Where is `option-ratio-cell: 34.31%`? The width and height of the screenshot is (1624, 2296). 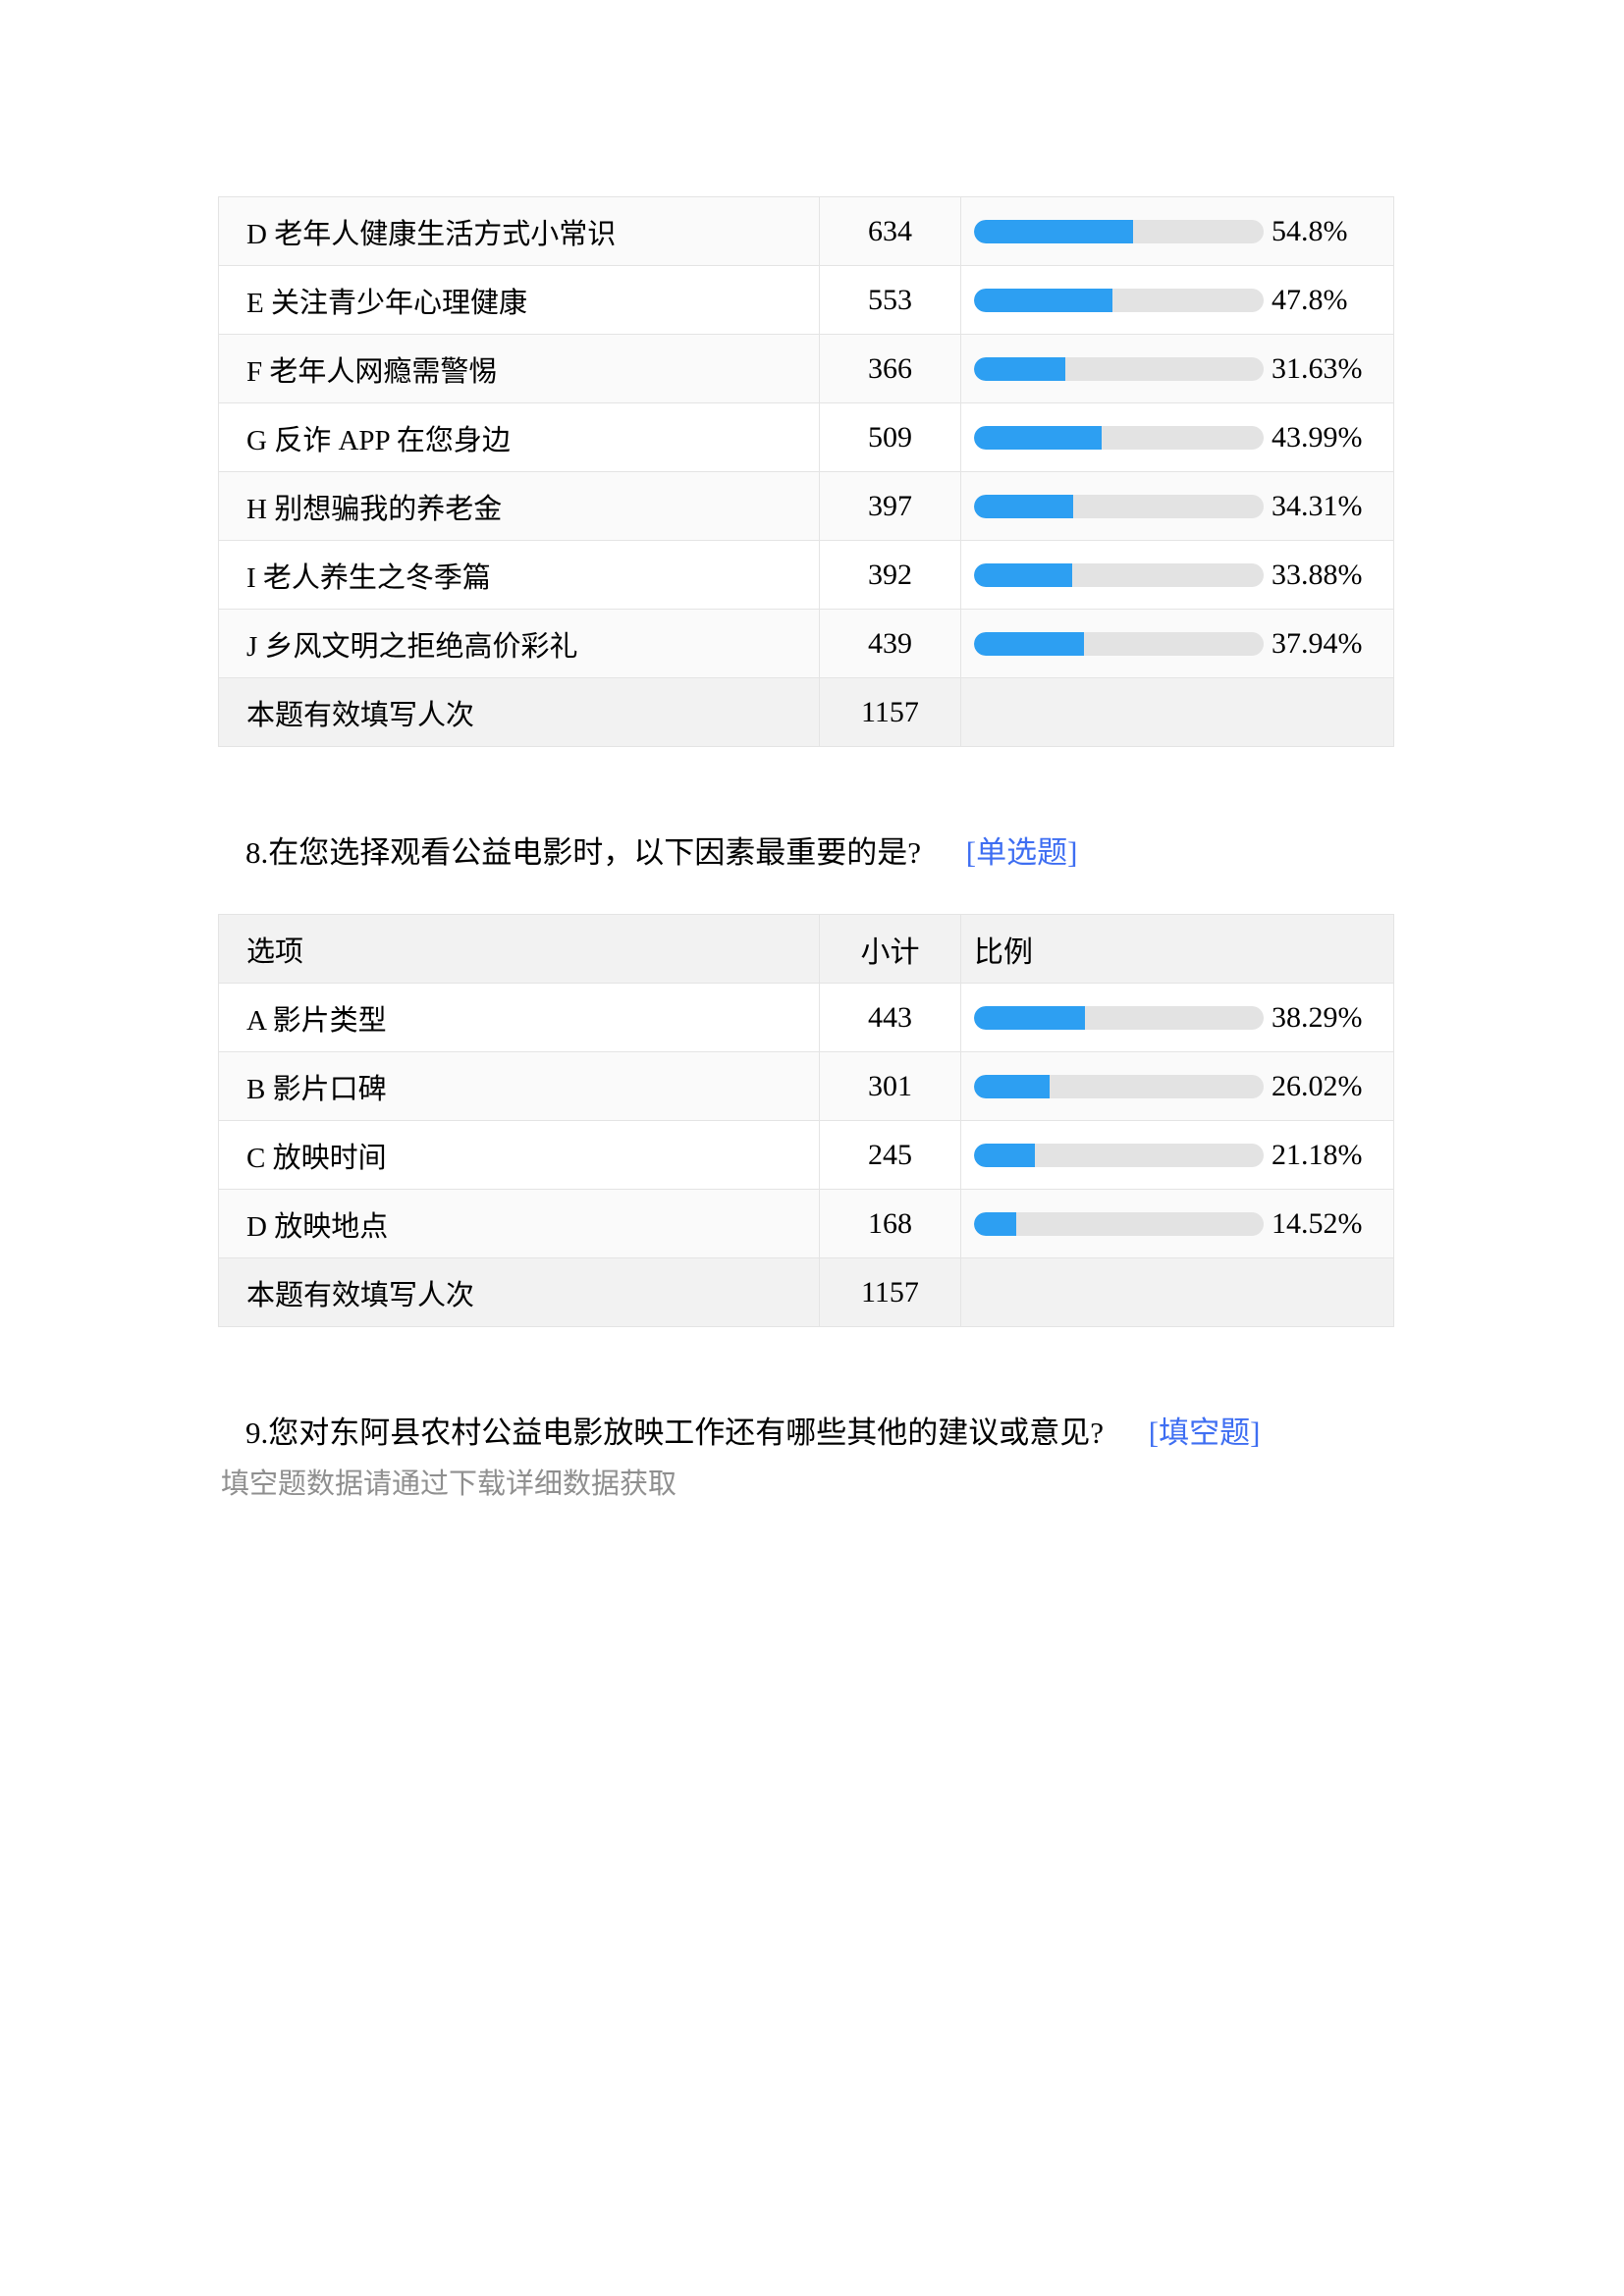
option-ratio-cell: 34.31% is located at coordinates (1176, 506).